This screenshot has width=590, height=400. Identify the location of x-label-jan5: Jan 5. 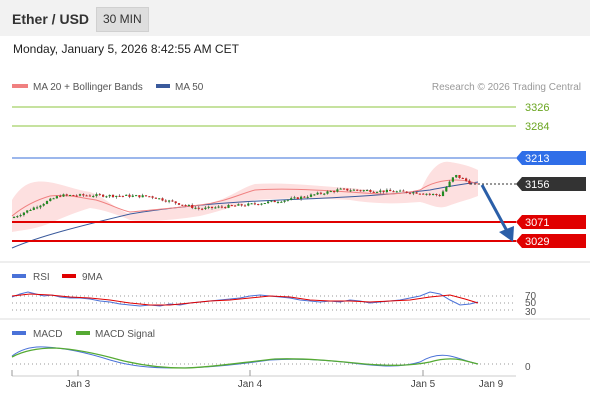
(423, 384).